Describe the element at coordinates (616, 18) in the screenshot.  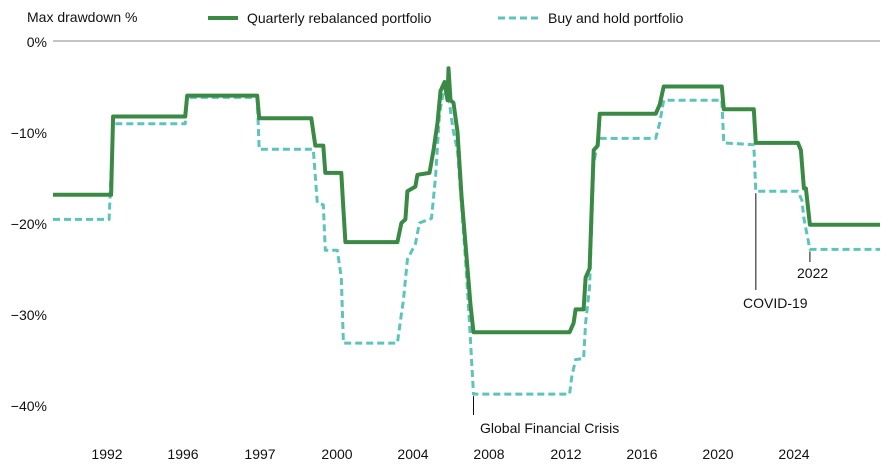
I see `legend-label-buyhold: Buy and hold portfolio` at that location.